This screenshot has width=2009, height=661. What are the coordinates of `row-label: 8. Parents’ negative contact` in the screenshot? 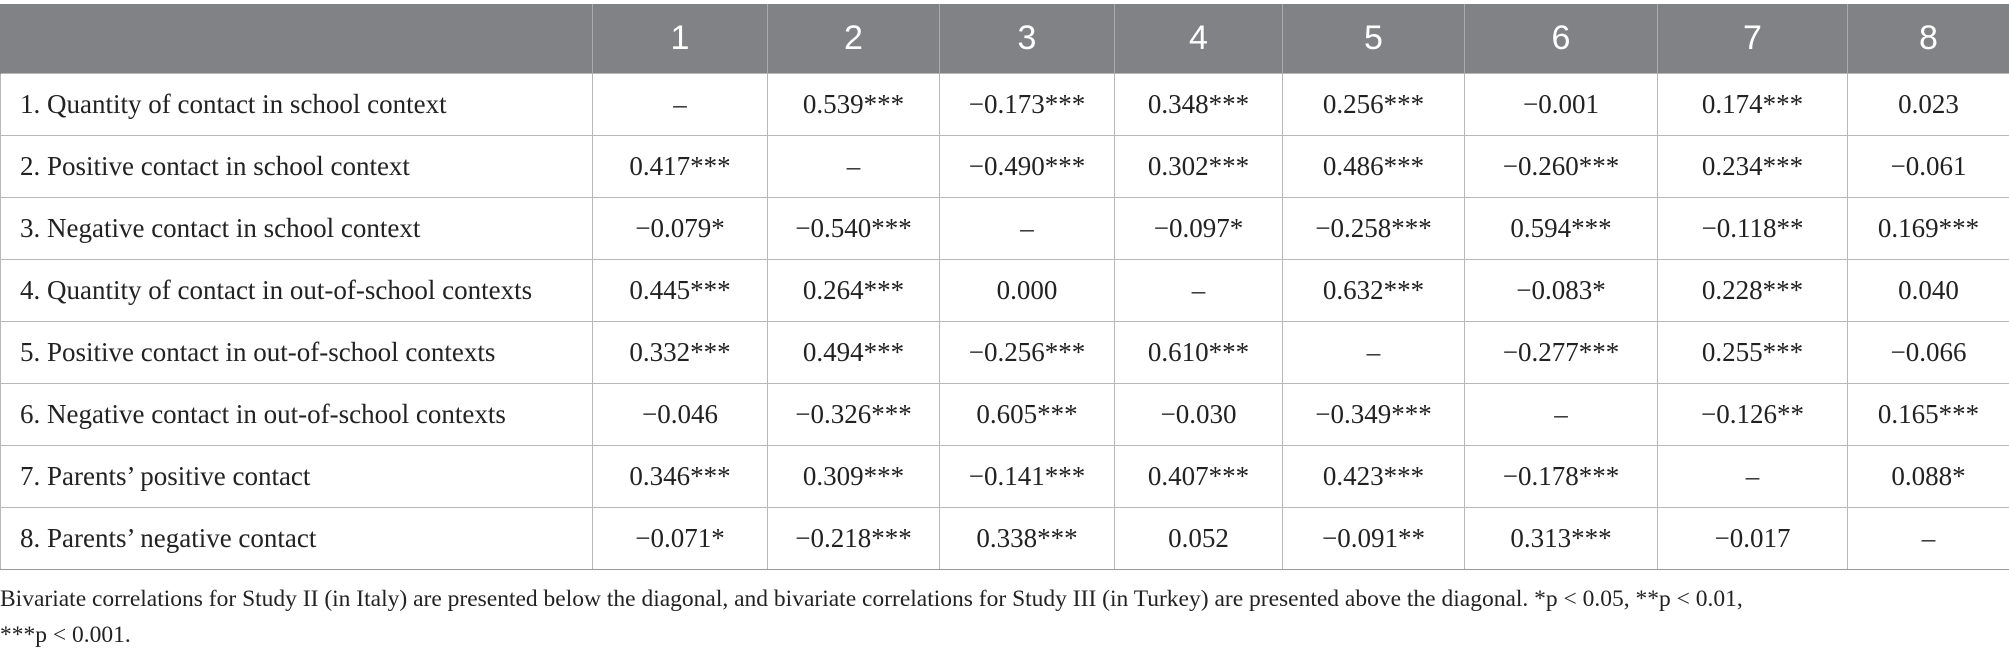 It's located at (296, 538).